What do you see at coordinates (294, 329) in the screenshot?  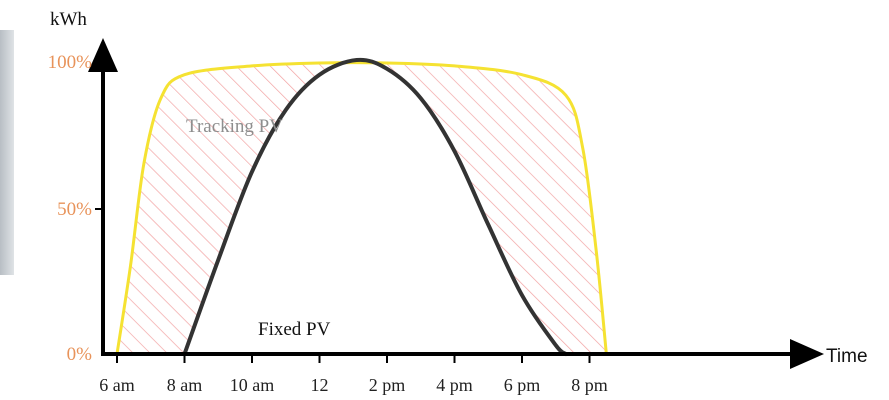 I see `series-label-fixed: Fixed PV` at bounding box center [294, 329].